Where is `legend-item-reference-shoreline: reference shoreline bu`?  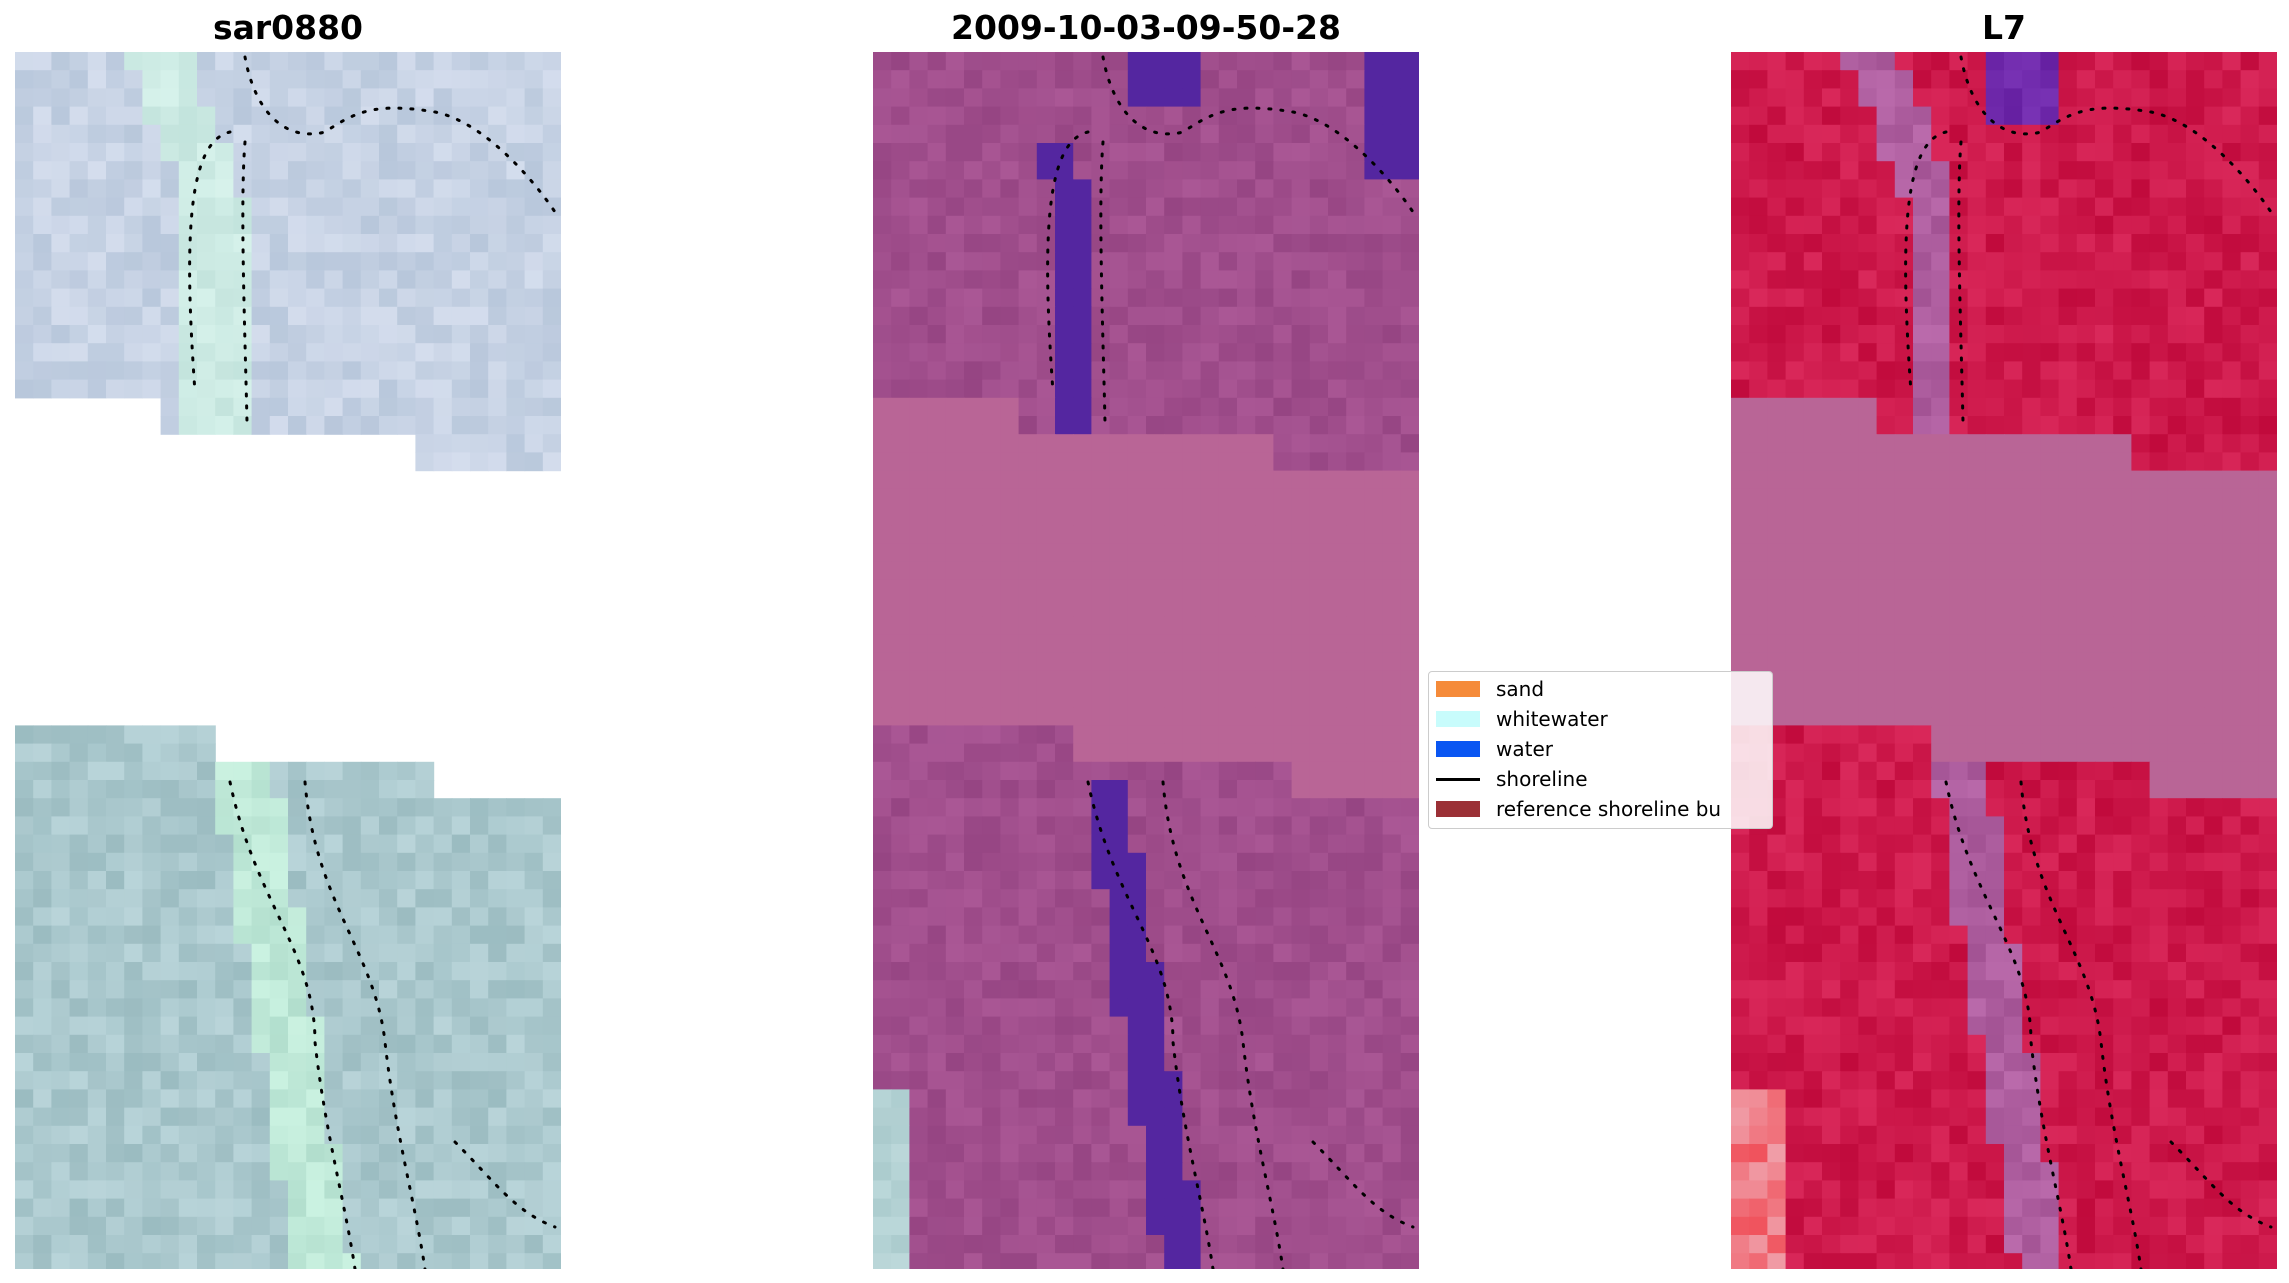 legend-item-reference-shoreline: reference shoreline bu is located at coordinates (1575, 809).